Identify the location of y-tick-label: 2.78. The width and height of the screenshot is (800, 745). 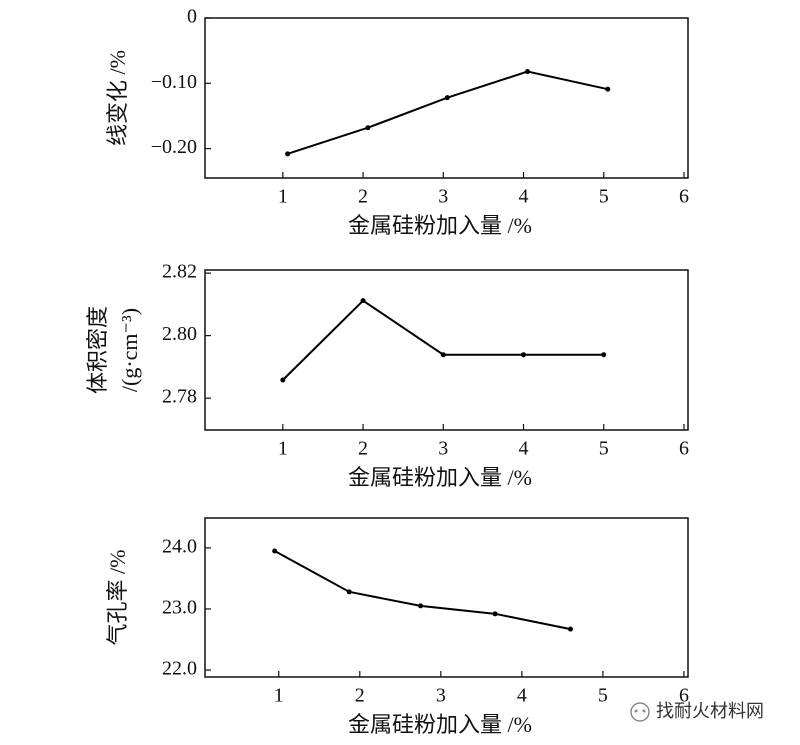
(179, 397).